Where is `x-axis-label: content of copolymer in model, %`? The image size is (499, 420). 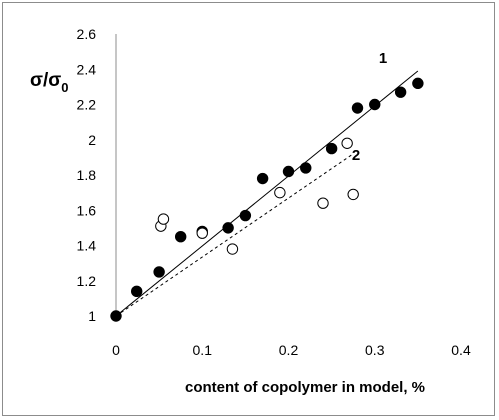 x-axis-label: content of copolymer in model, % is located at coordinates (305, 387).